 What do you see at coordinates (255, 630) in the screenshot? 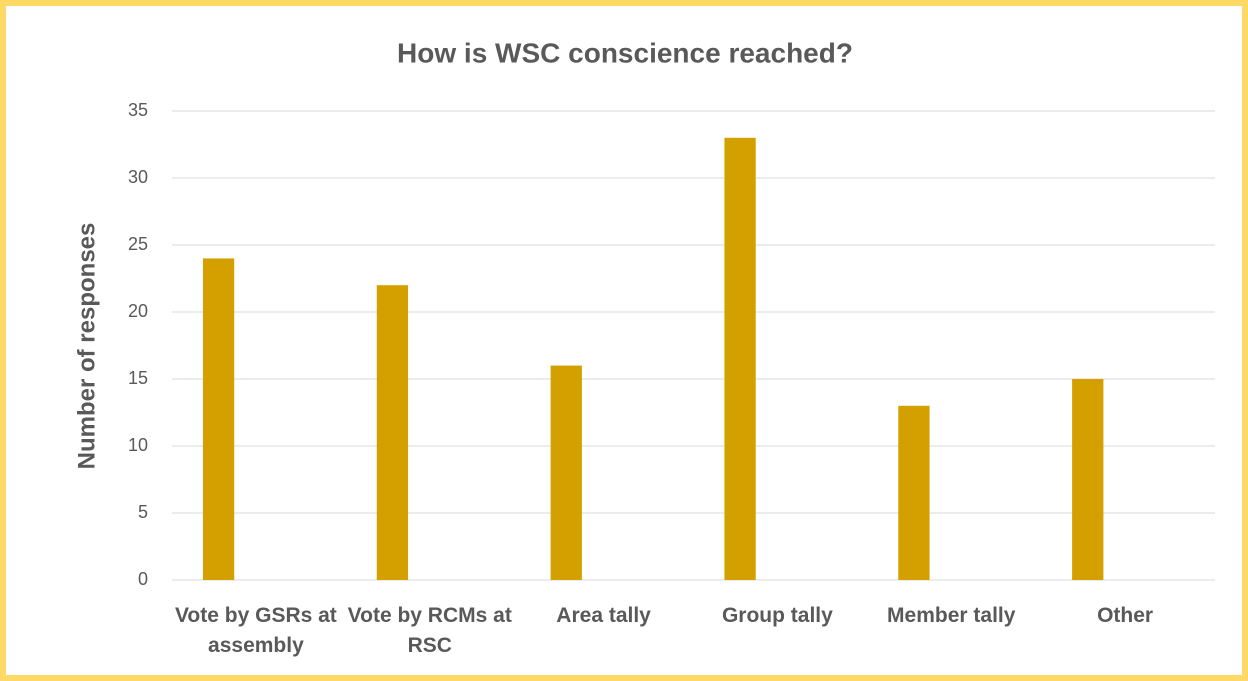
I see `x-tick-label: Vote by GSRs at assembly` at bounding box center [255, 630].